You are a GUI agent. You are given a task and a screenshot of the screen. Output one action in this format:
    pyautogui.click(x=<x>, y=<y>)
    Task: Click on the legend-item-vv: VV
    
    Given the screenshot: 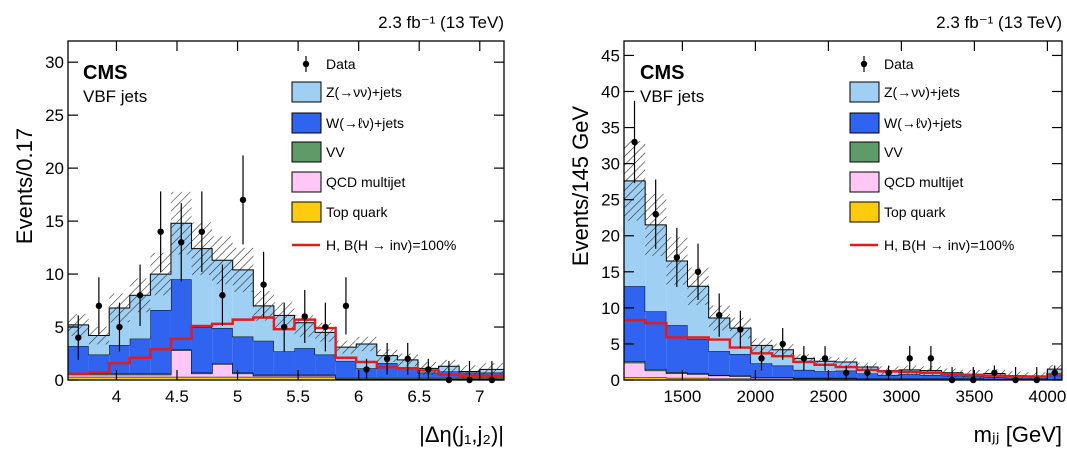 What is the action you would take?
    pyautogui.click(x=876, y=152)
    